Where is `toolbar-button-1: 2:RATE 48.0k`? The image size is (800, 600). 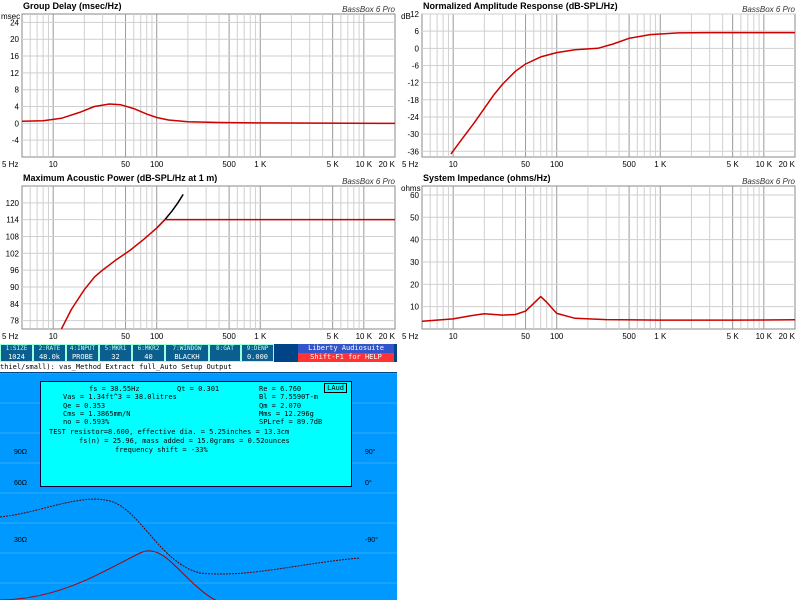
toolbar-button-1: 2:RATE 48.0k is located at coordinates (49, 353).